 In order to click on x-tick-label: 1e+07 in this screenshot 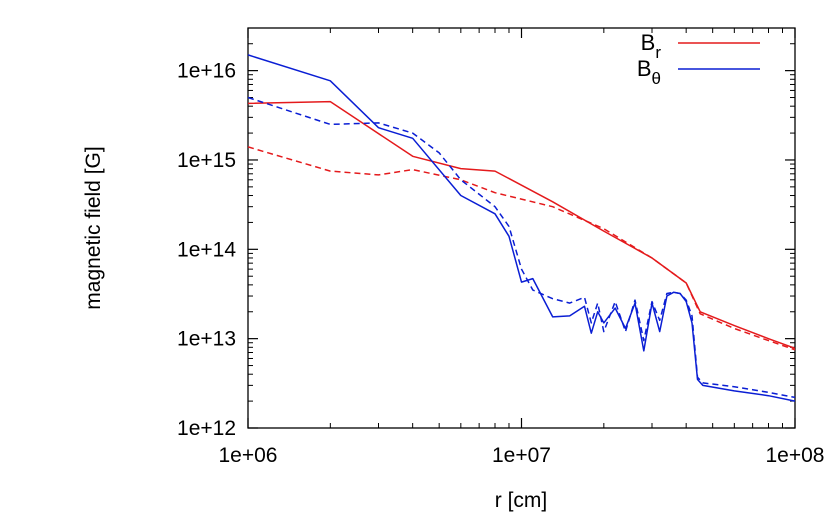, I will do `click(521, 455)`.